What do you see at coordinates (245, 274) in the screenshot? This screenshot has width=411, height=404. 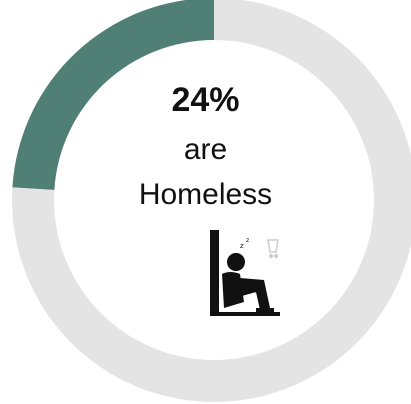 I see `homeless-person-icon: z z` at bounding box center [245, 274].